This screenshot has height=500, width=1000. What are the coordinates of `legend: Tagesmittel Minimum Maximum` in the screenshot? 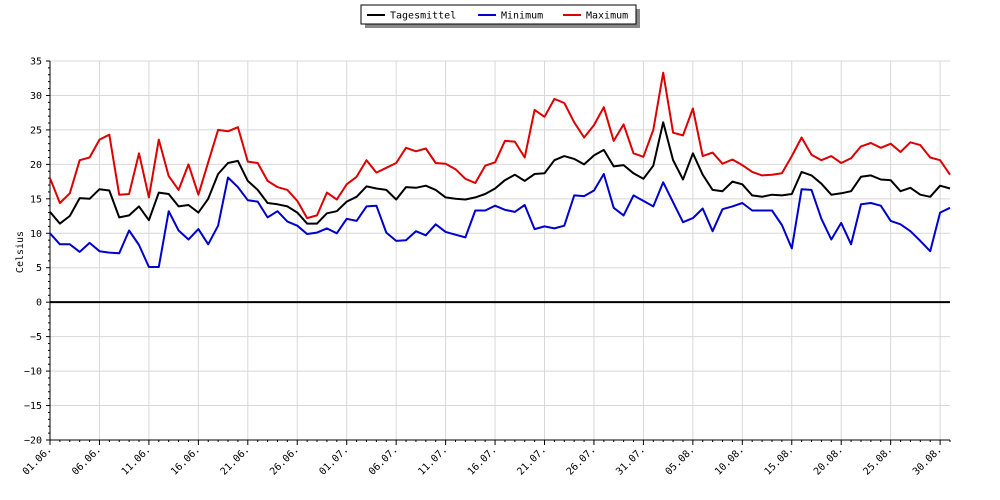 It's located at (500, 16).